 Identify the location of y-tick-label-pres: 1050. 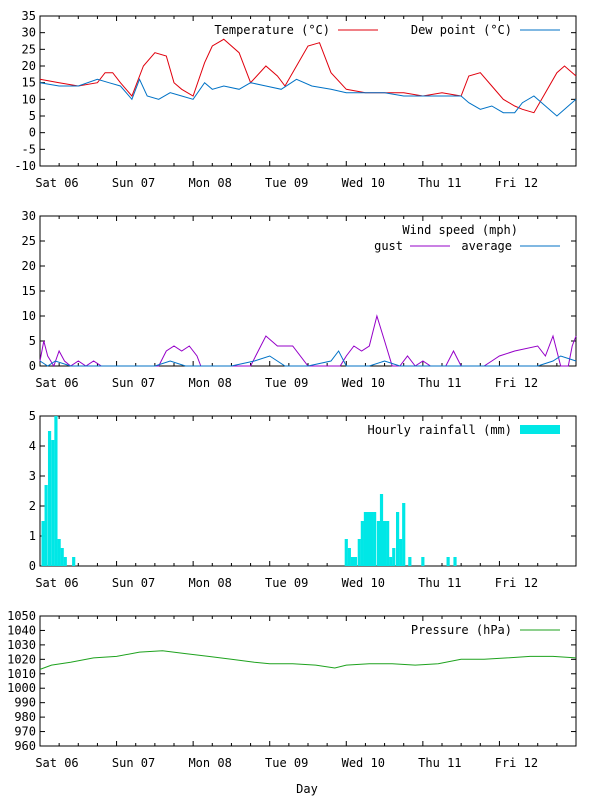
(21, 616).